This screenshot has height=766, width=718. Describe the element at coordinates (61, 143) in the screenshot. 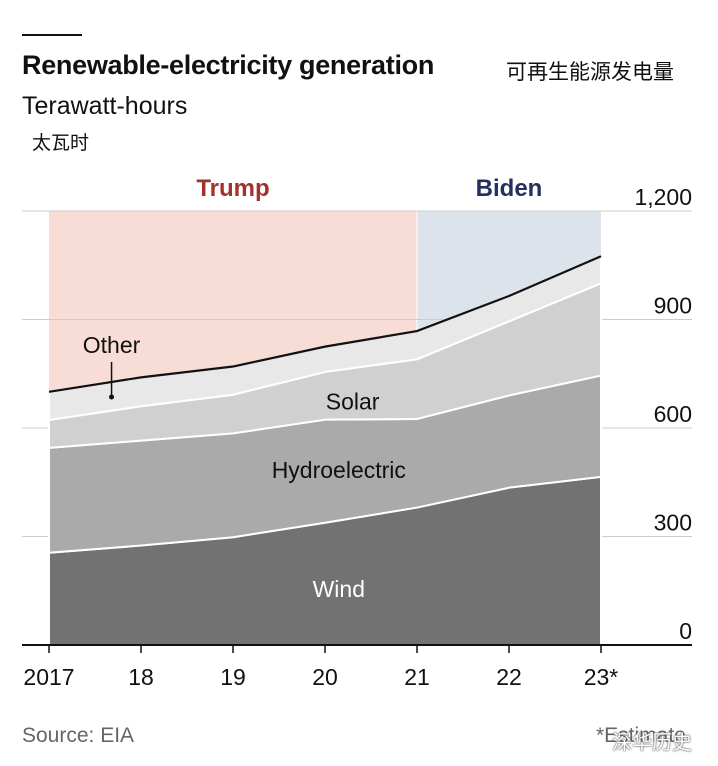

I see `chart-subtitle-chinese: 太瓦时` at that location.